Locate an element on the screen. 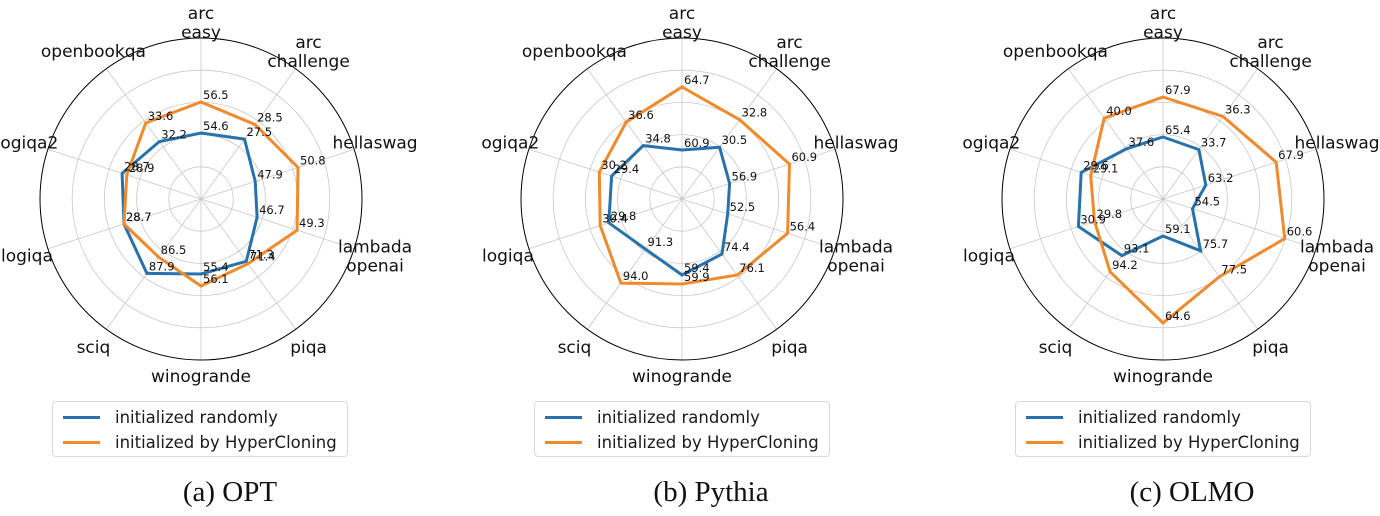 The width and height of the screenshot is (1380, 516). data-label: 91.3 is located at coordinates (661, 242).